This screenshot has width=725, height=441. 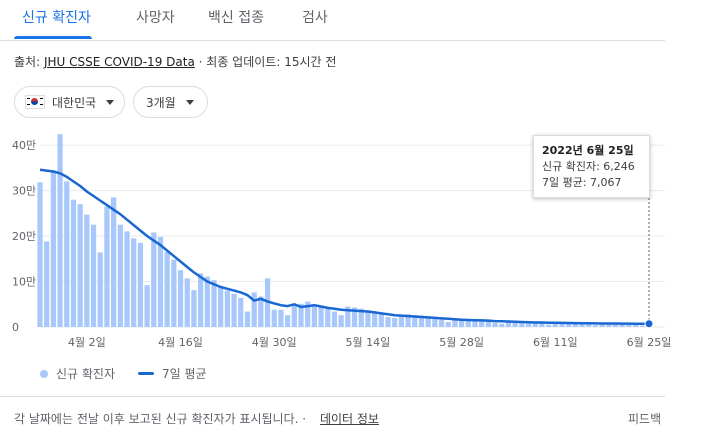 What do you see at coordinates (74, 102) in the screenshot?
I see `country-select-value: 대한민국` at bounding box center [74, 102].